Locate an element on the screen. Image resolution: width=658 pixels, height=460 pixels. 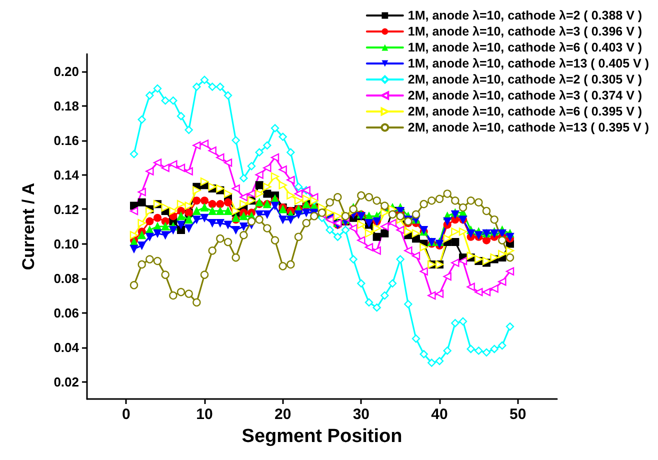
legend-label: 1M, anode λ=10, cathode λ=13 ( 0.405 V ) is located at coordinates (529, 63).